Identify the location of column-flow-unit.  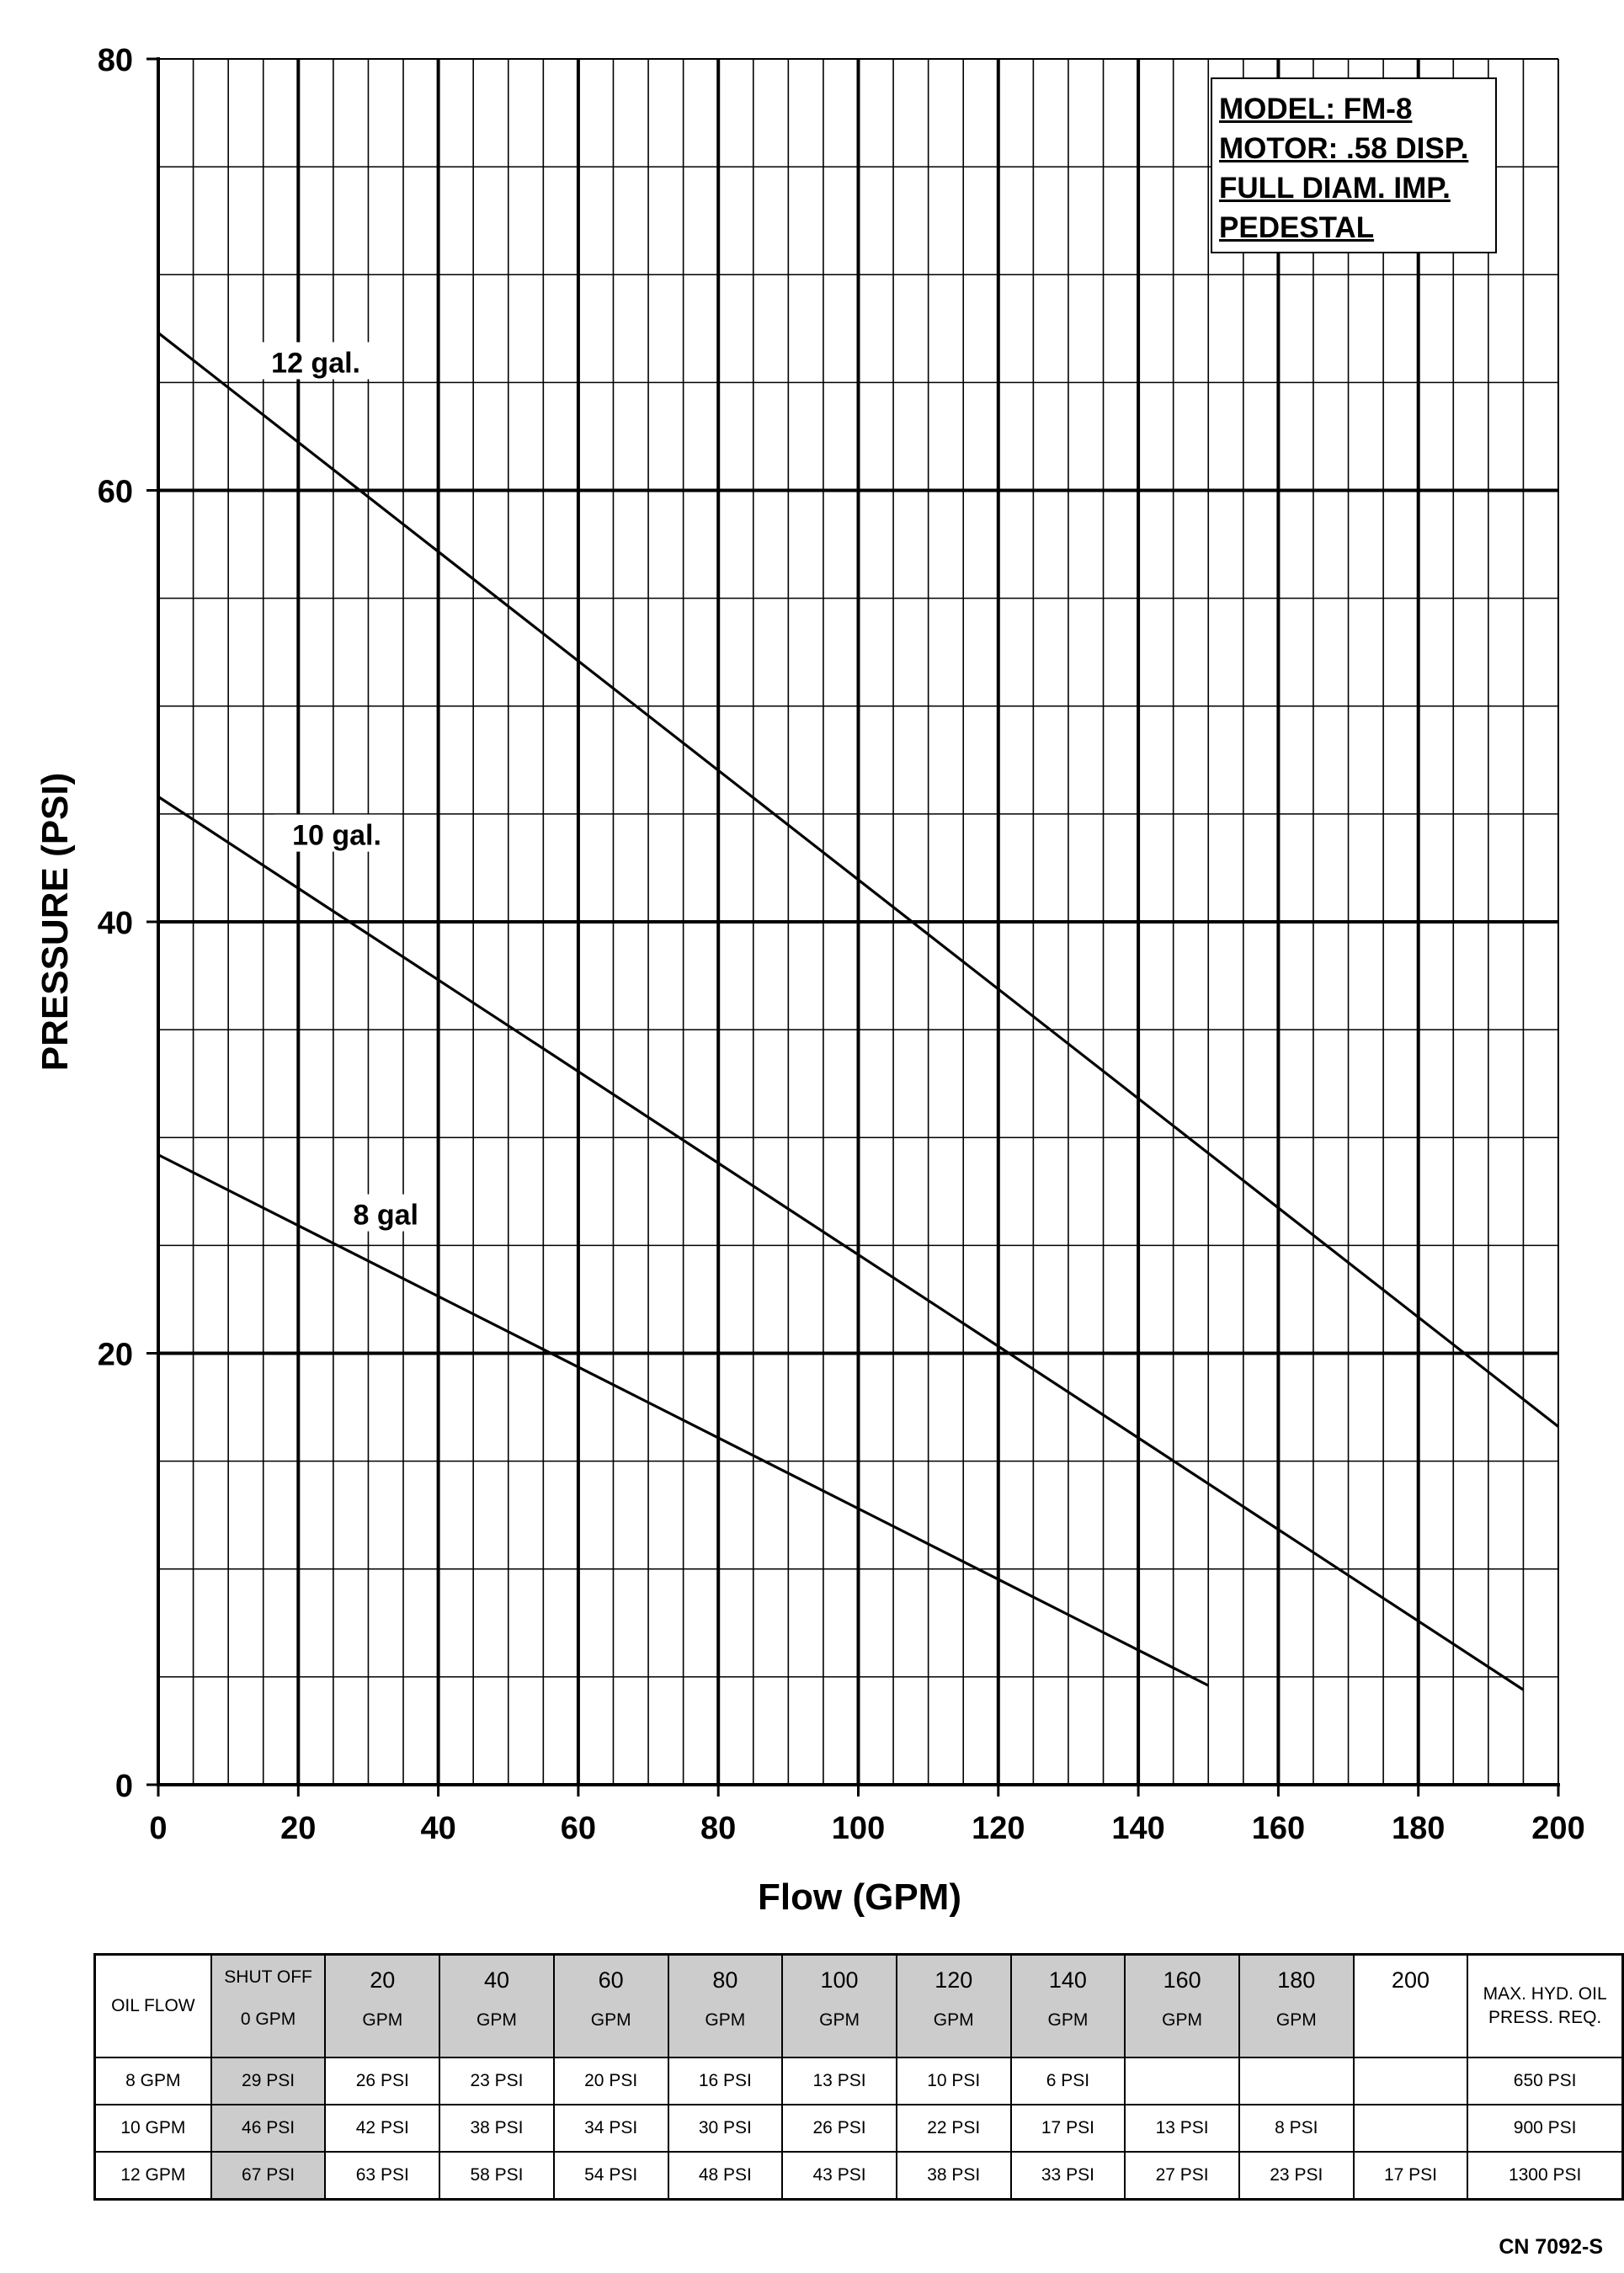
(1411, 2020).